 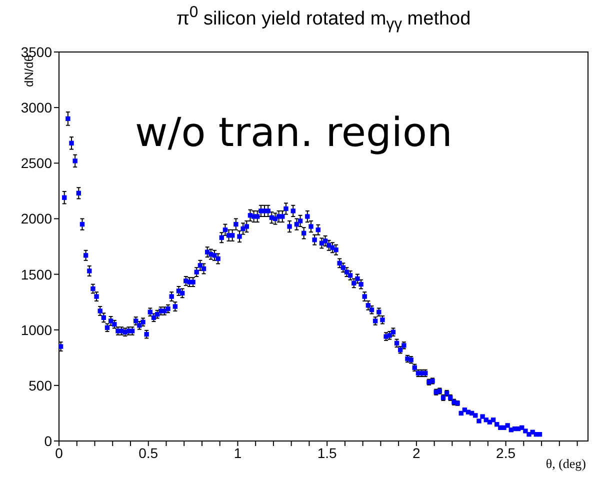 I want to click on x-tick-label: 1.5, so click(x=327, y=452).